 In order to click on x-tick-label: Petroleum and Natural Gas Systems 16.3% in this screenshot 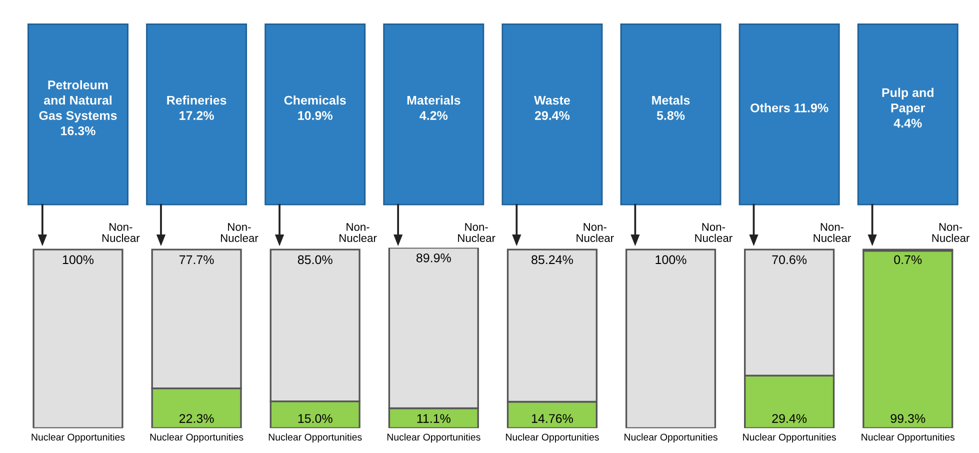, I will do `click(78, 108)`.